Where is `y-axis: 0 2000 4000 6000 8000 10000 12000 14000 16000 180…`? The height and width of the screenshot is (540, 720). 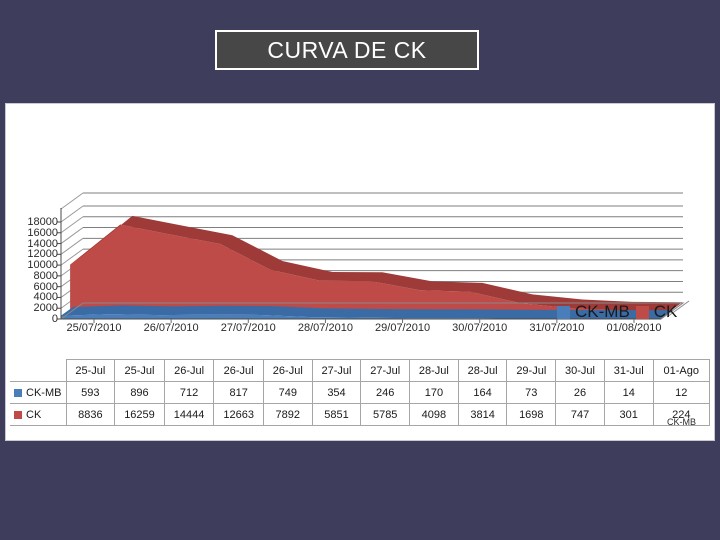 y-axis: 0 2000 4000 6000 8000 10000 12000 14000 16000 180… is located at coordinates (32, 228).